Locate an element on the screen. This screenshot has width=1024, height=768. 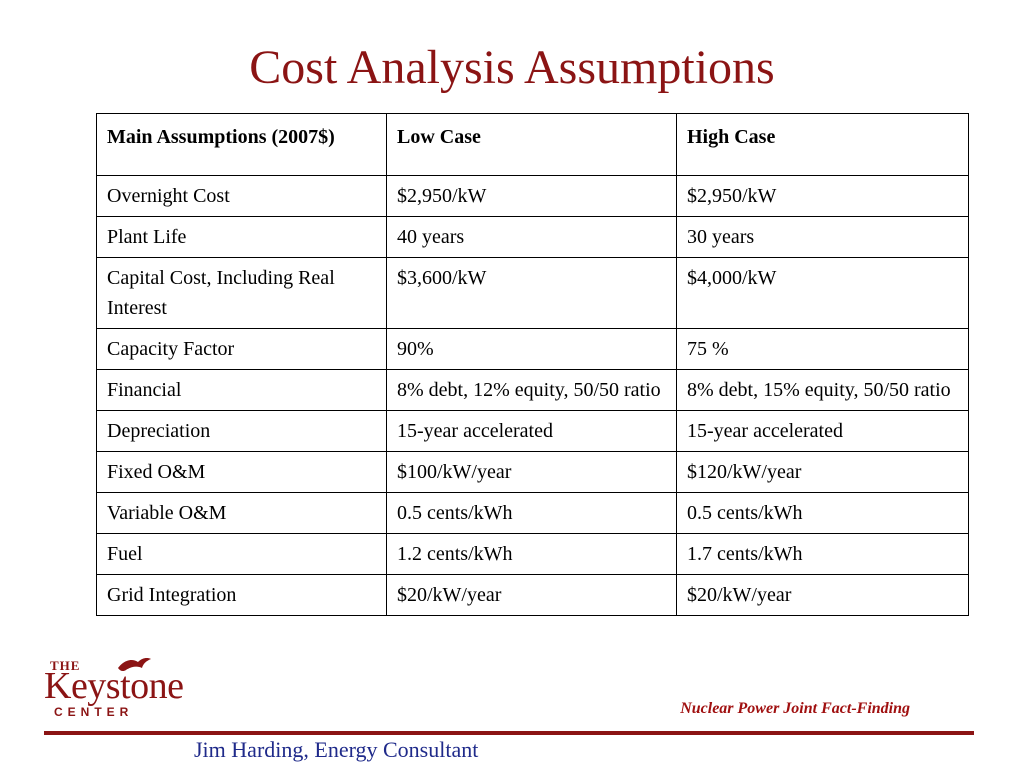
table-cell: 90% is located at coordinates (531, 349).